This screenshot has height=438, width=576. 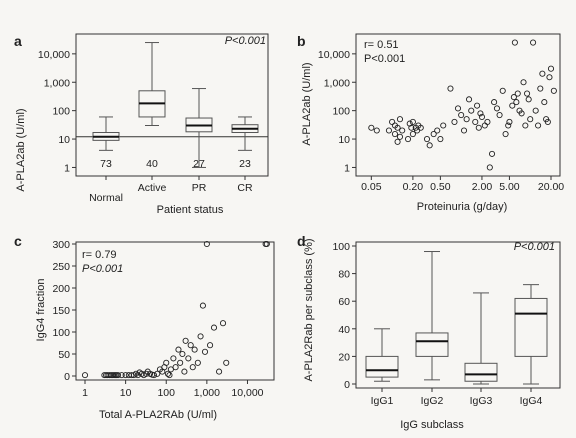 What do you see at coordinates (41, 310) in the screenshot?
I see `panel-c-ylabel: IgG4 fraction` at bounding box center [41, 310].